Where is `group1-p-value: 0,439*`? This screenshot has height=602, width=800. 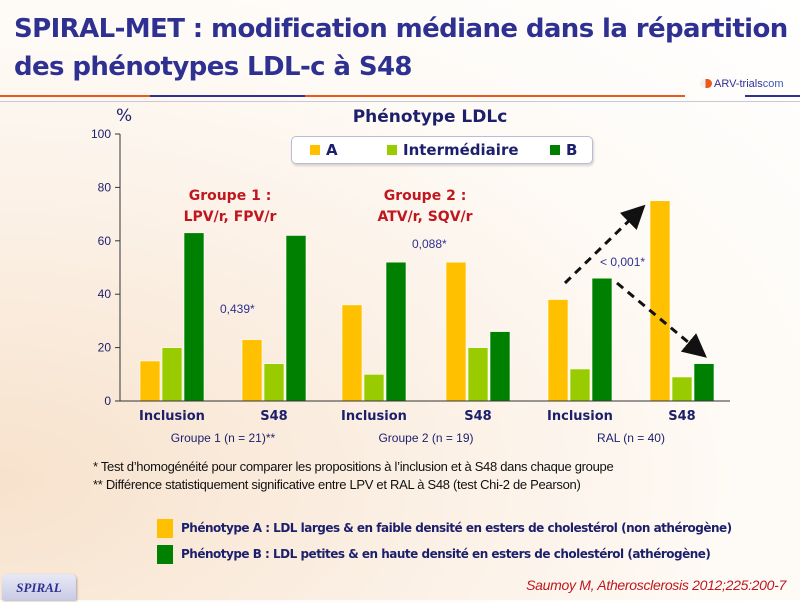 group1-p-value: 0,439* is located at coordinates (237, 309).